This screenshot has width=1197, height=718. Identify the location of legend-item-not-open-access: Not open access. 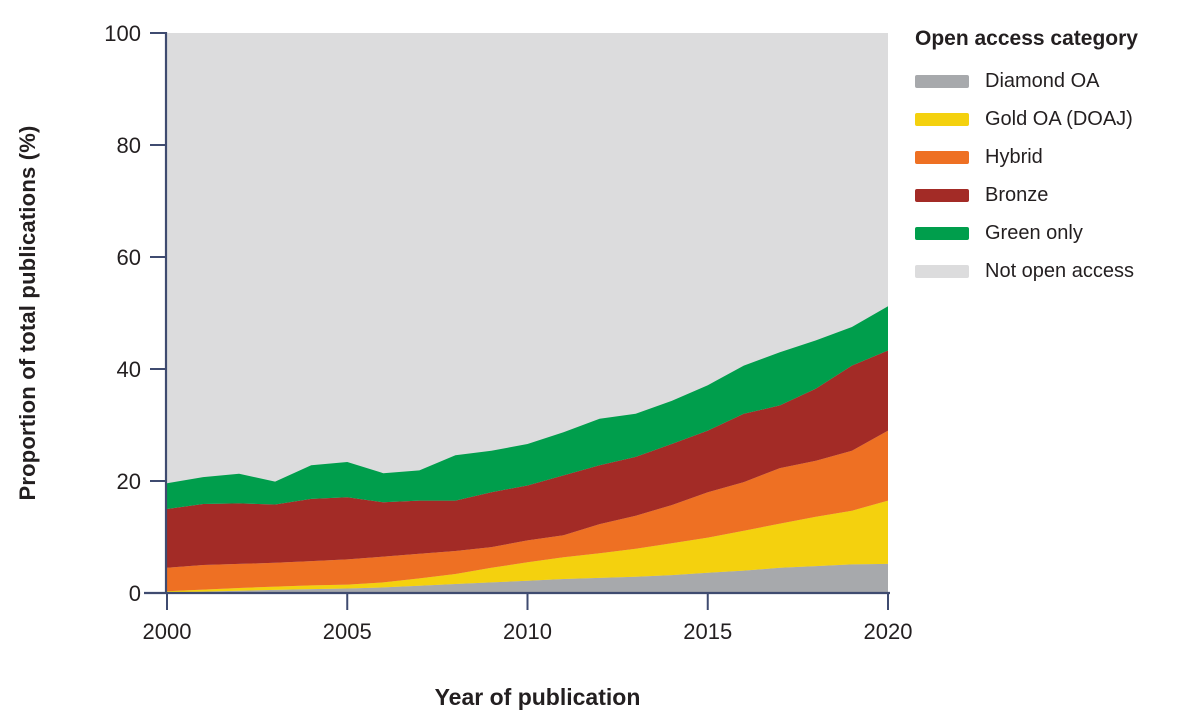
(1052, 271).